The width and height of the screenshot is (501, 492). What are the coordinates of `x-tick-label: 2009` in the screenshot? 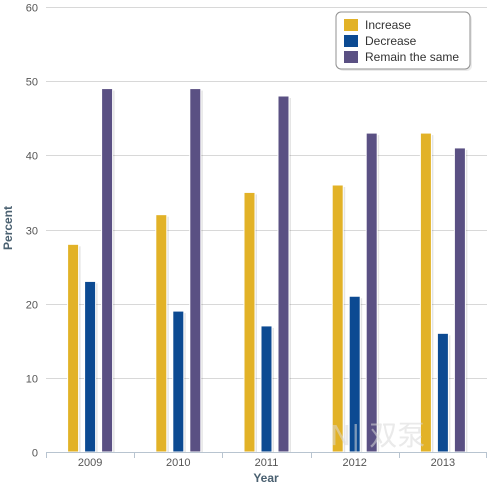 It's located at (90, 463).